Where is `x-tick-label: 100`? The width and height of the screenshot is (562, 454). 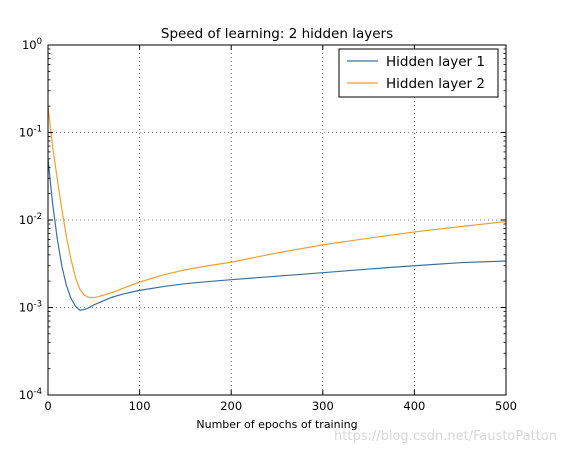
x-tick-label: 100 is located at coordinates (140, 406).